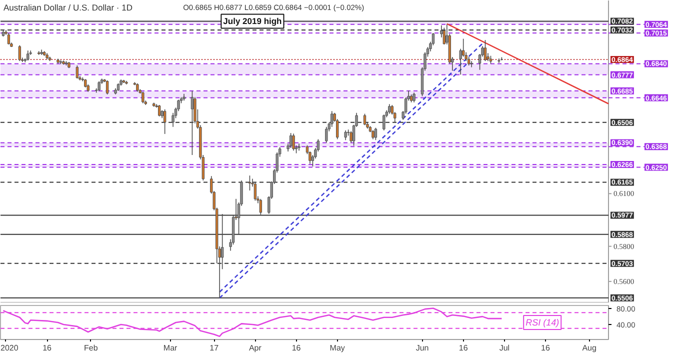 This screenshot has width=680, height=354. Describe the element at coordinates (91, 348) in the screenshot. I see `x-tick-label: Feb` at that location.